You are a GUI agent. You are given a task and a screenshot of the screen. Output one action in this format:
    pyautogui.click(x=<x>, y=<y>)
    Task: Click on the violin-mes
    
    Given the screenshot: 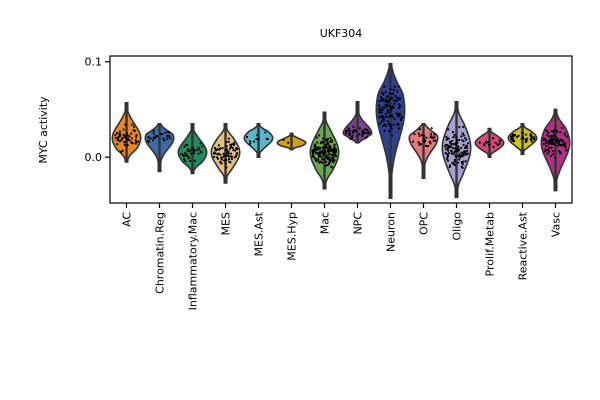 What is the action you would take?
    pyautogui.click(x=225, y=153)
    